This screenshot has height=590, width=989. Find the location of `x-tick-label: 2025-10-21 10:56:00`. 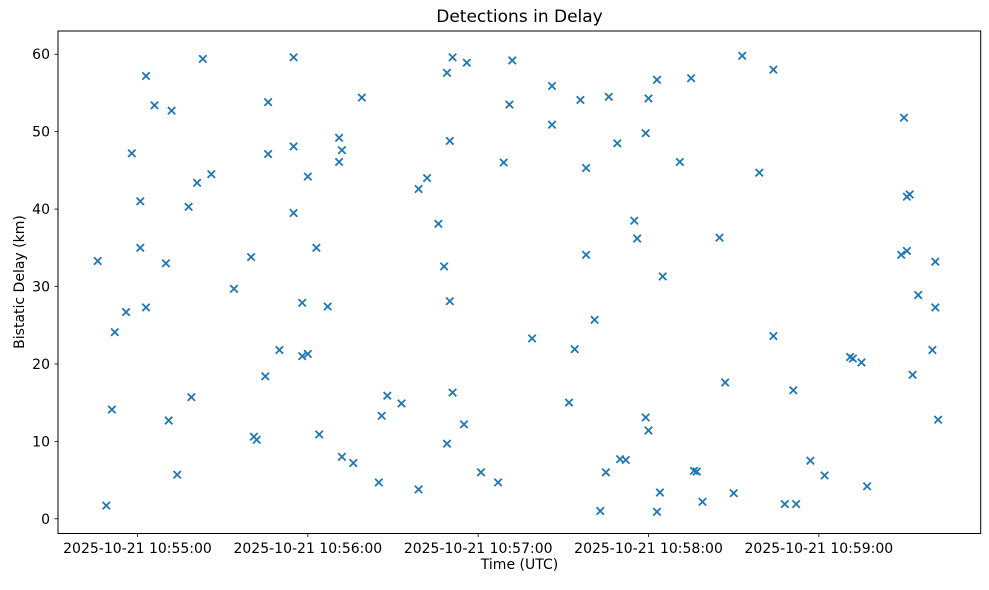

x-tick-label: 2025-10-21 10:56:00 is located at coordinates (307, 549).